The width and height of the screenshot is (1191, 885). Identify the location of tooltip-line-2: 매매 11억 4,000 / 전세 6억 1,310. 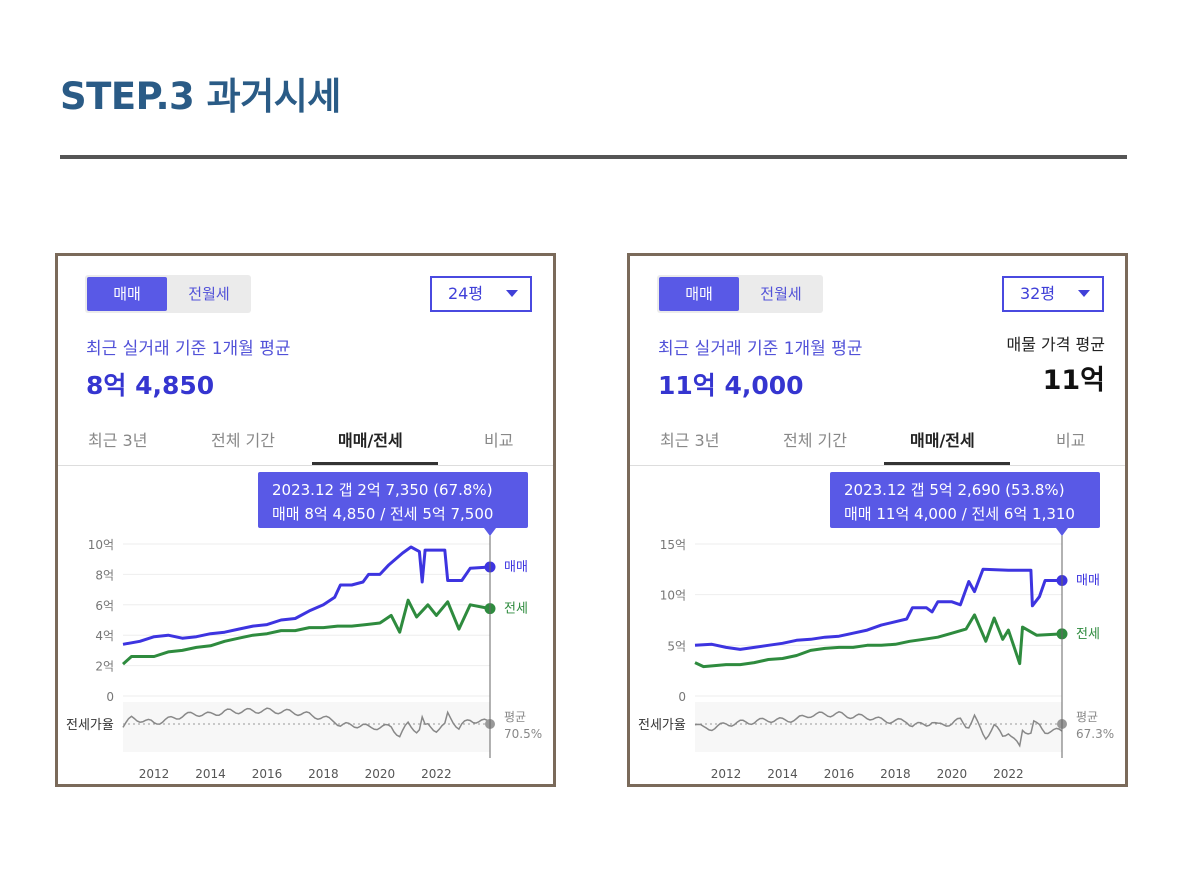
(959, 514).